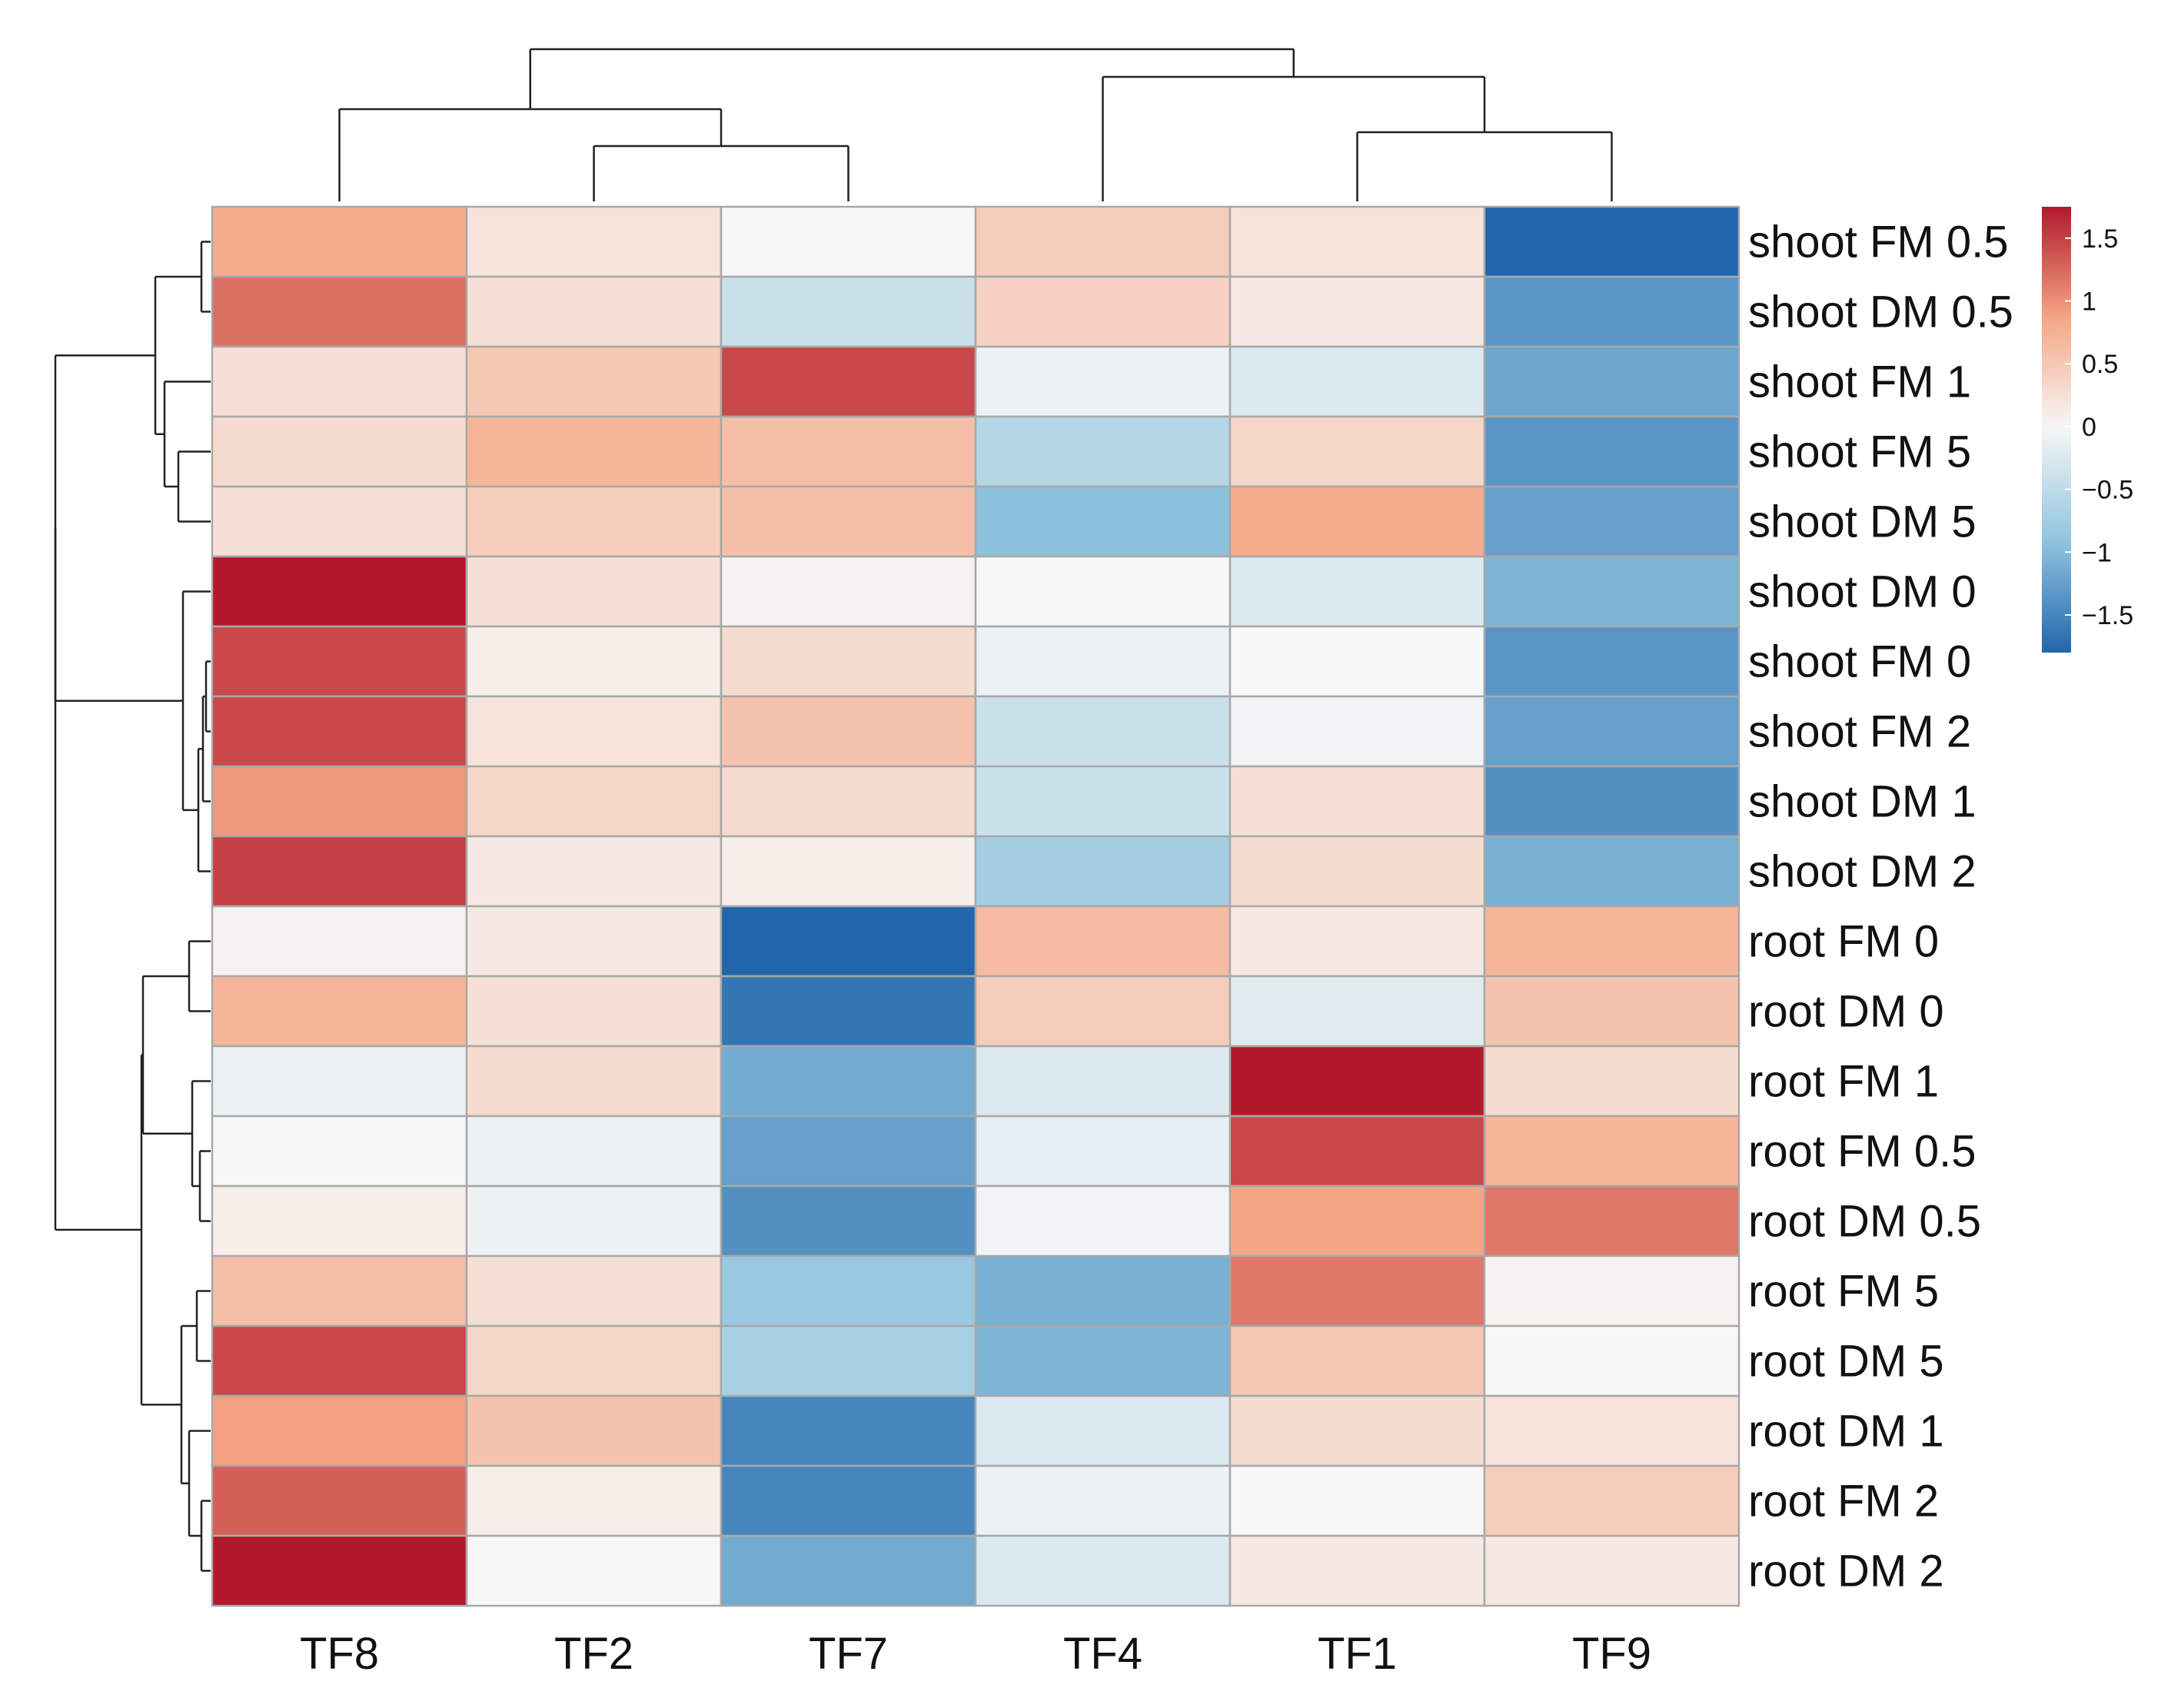  I want to click on row-label: root FM 2, so click(1843, 1502).